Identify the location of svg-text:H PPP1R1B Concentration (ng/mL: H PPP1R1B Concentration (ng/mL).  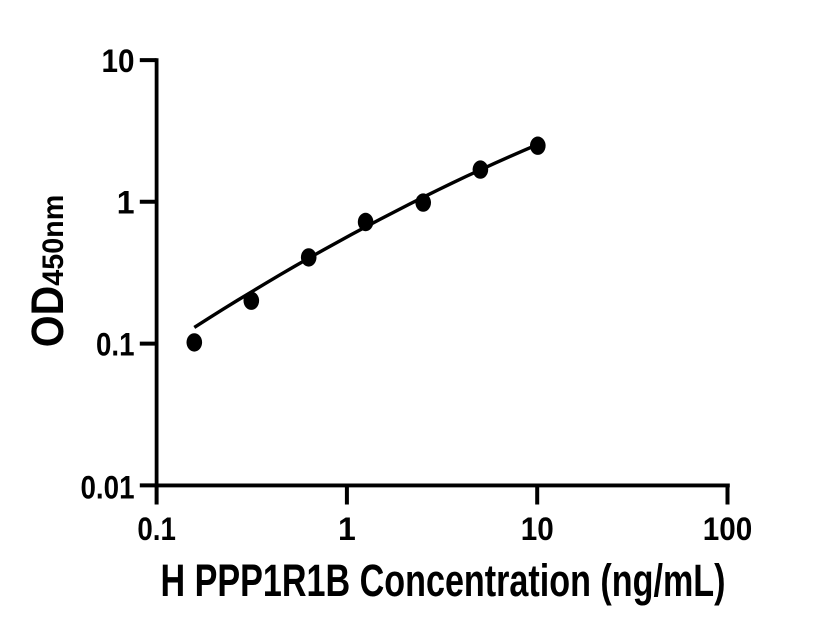
(443, 580).